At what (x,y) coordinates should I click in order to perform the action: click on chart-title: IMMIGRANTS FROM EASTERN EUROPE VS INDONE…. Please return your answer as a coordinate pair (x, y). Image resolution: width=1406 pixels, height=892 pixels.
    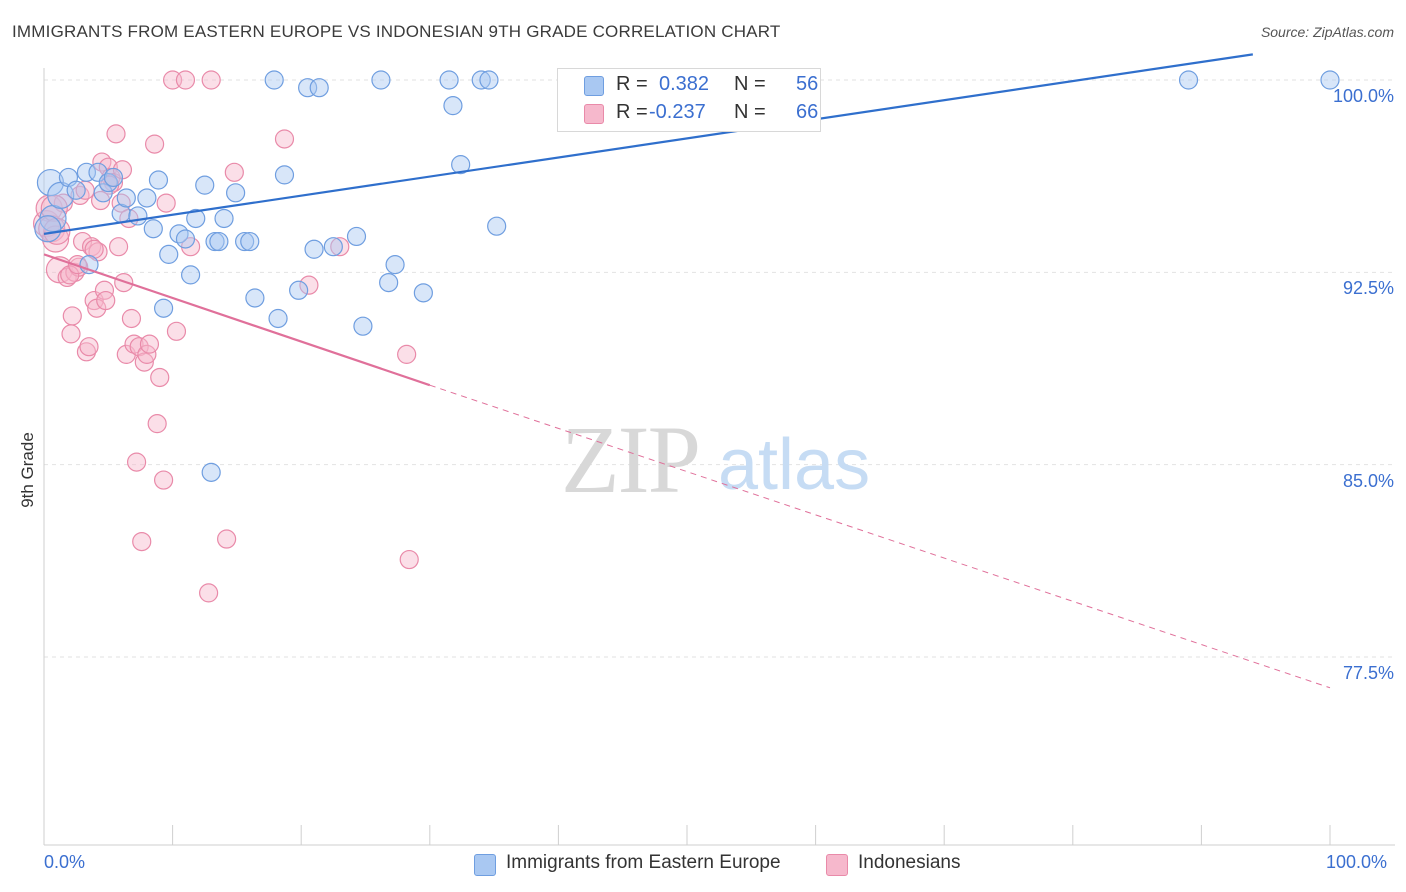
    Looking at the image, I should click on (396, 31).